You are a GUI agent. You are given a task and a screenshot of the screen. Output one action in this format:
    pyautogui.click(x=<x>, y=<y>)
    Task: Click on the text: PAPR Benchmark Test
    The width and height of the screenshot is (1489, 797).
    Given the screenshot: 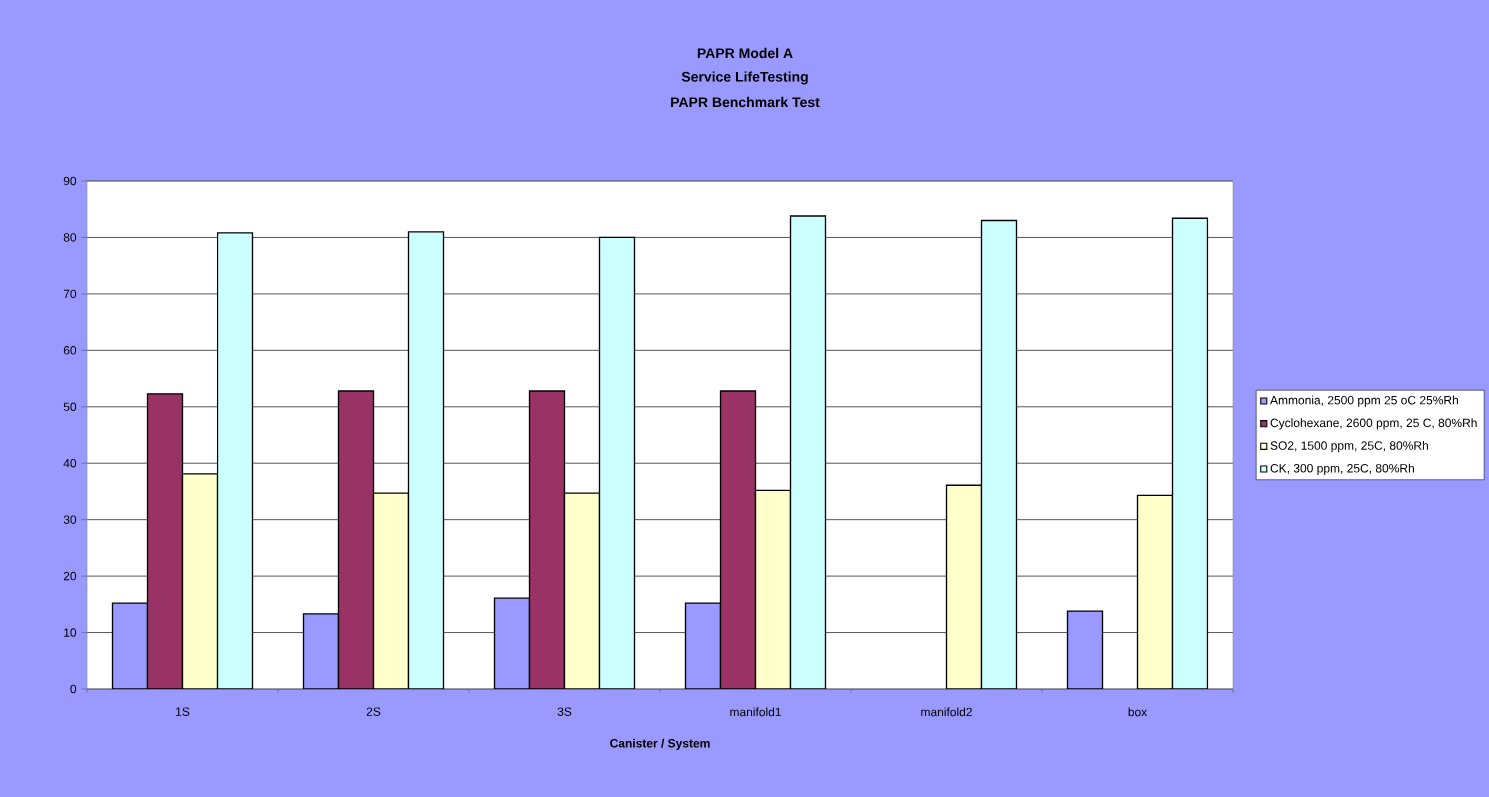 What is the action you would take?
    pyautogui.click(x=745, y=102)
    